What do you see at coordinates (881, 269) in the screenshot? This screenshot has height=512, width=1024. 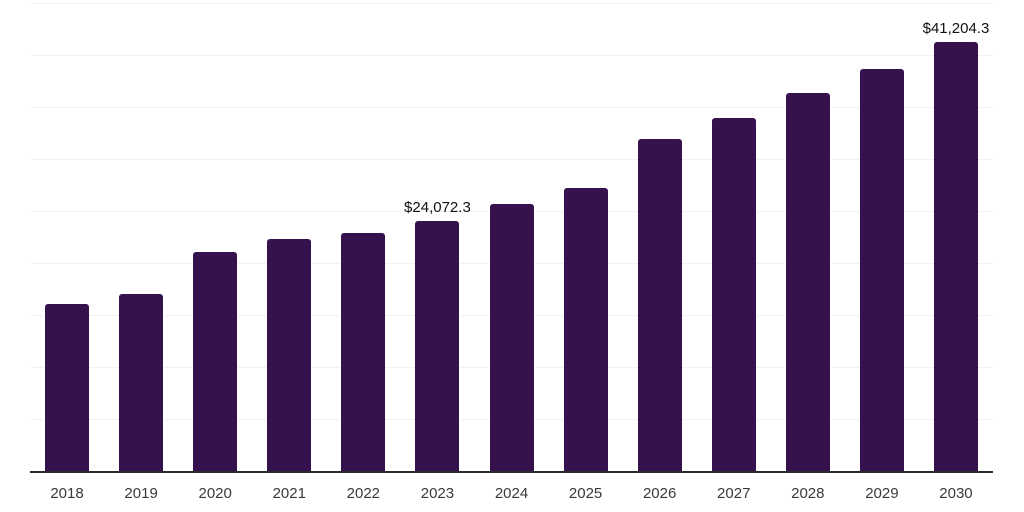 I see `bar-2029` at bounding box center [881, 269].